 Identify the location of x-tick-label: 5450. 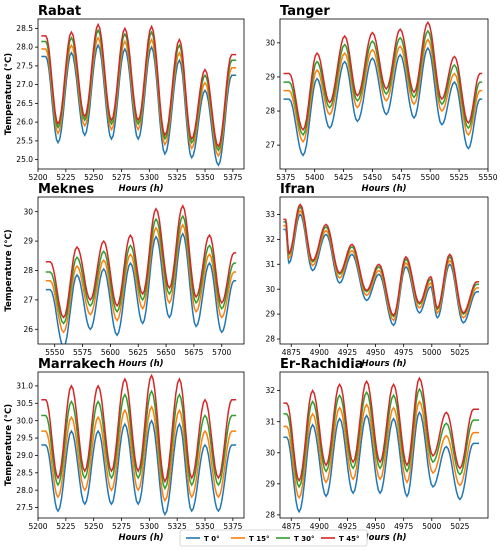
(372, 177).